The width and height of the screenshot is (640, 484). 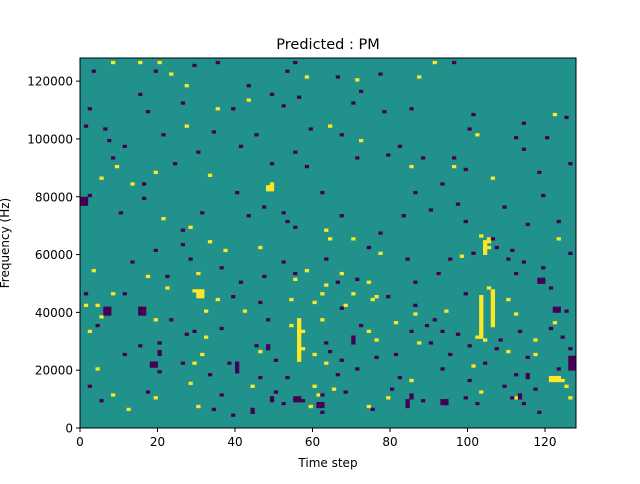 What do you see at coordinates (389, 442) in the screenshot?
I see `x-tick-label: 80` at bounding box center [389, 442].